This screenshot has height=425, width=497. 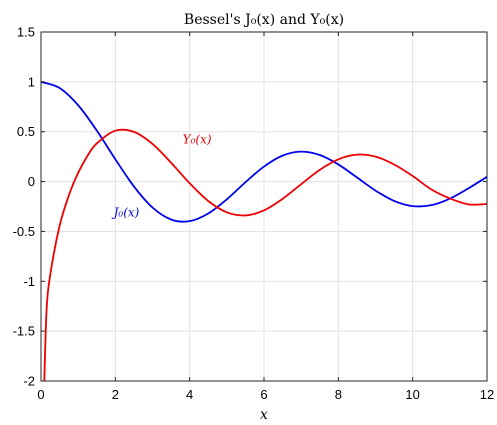 I want to click on annotation-label-j0: J₀(x), so click(x=125, y=212).